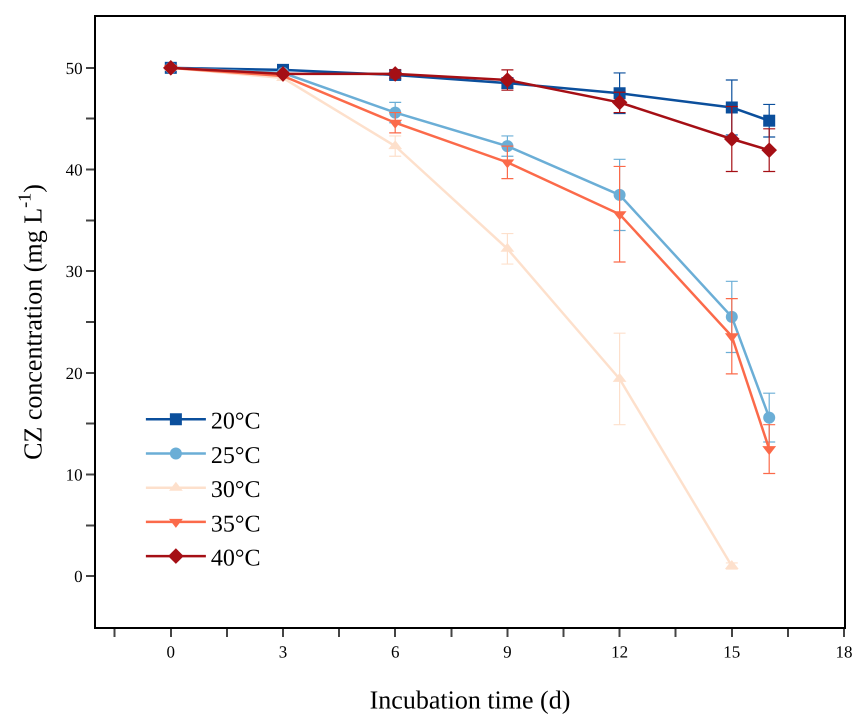 The width and height of the screenshot is (865, 722). Describe the element at coordinates (235, 455) in the screenshot. I see `legend-label: 25°C` at that location.